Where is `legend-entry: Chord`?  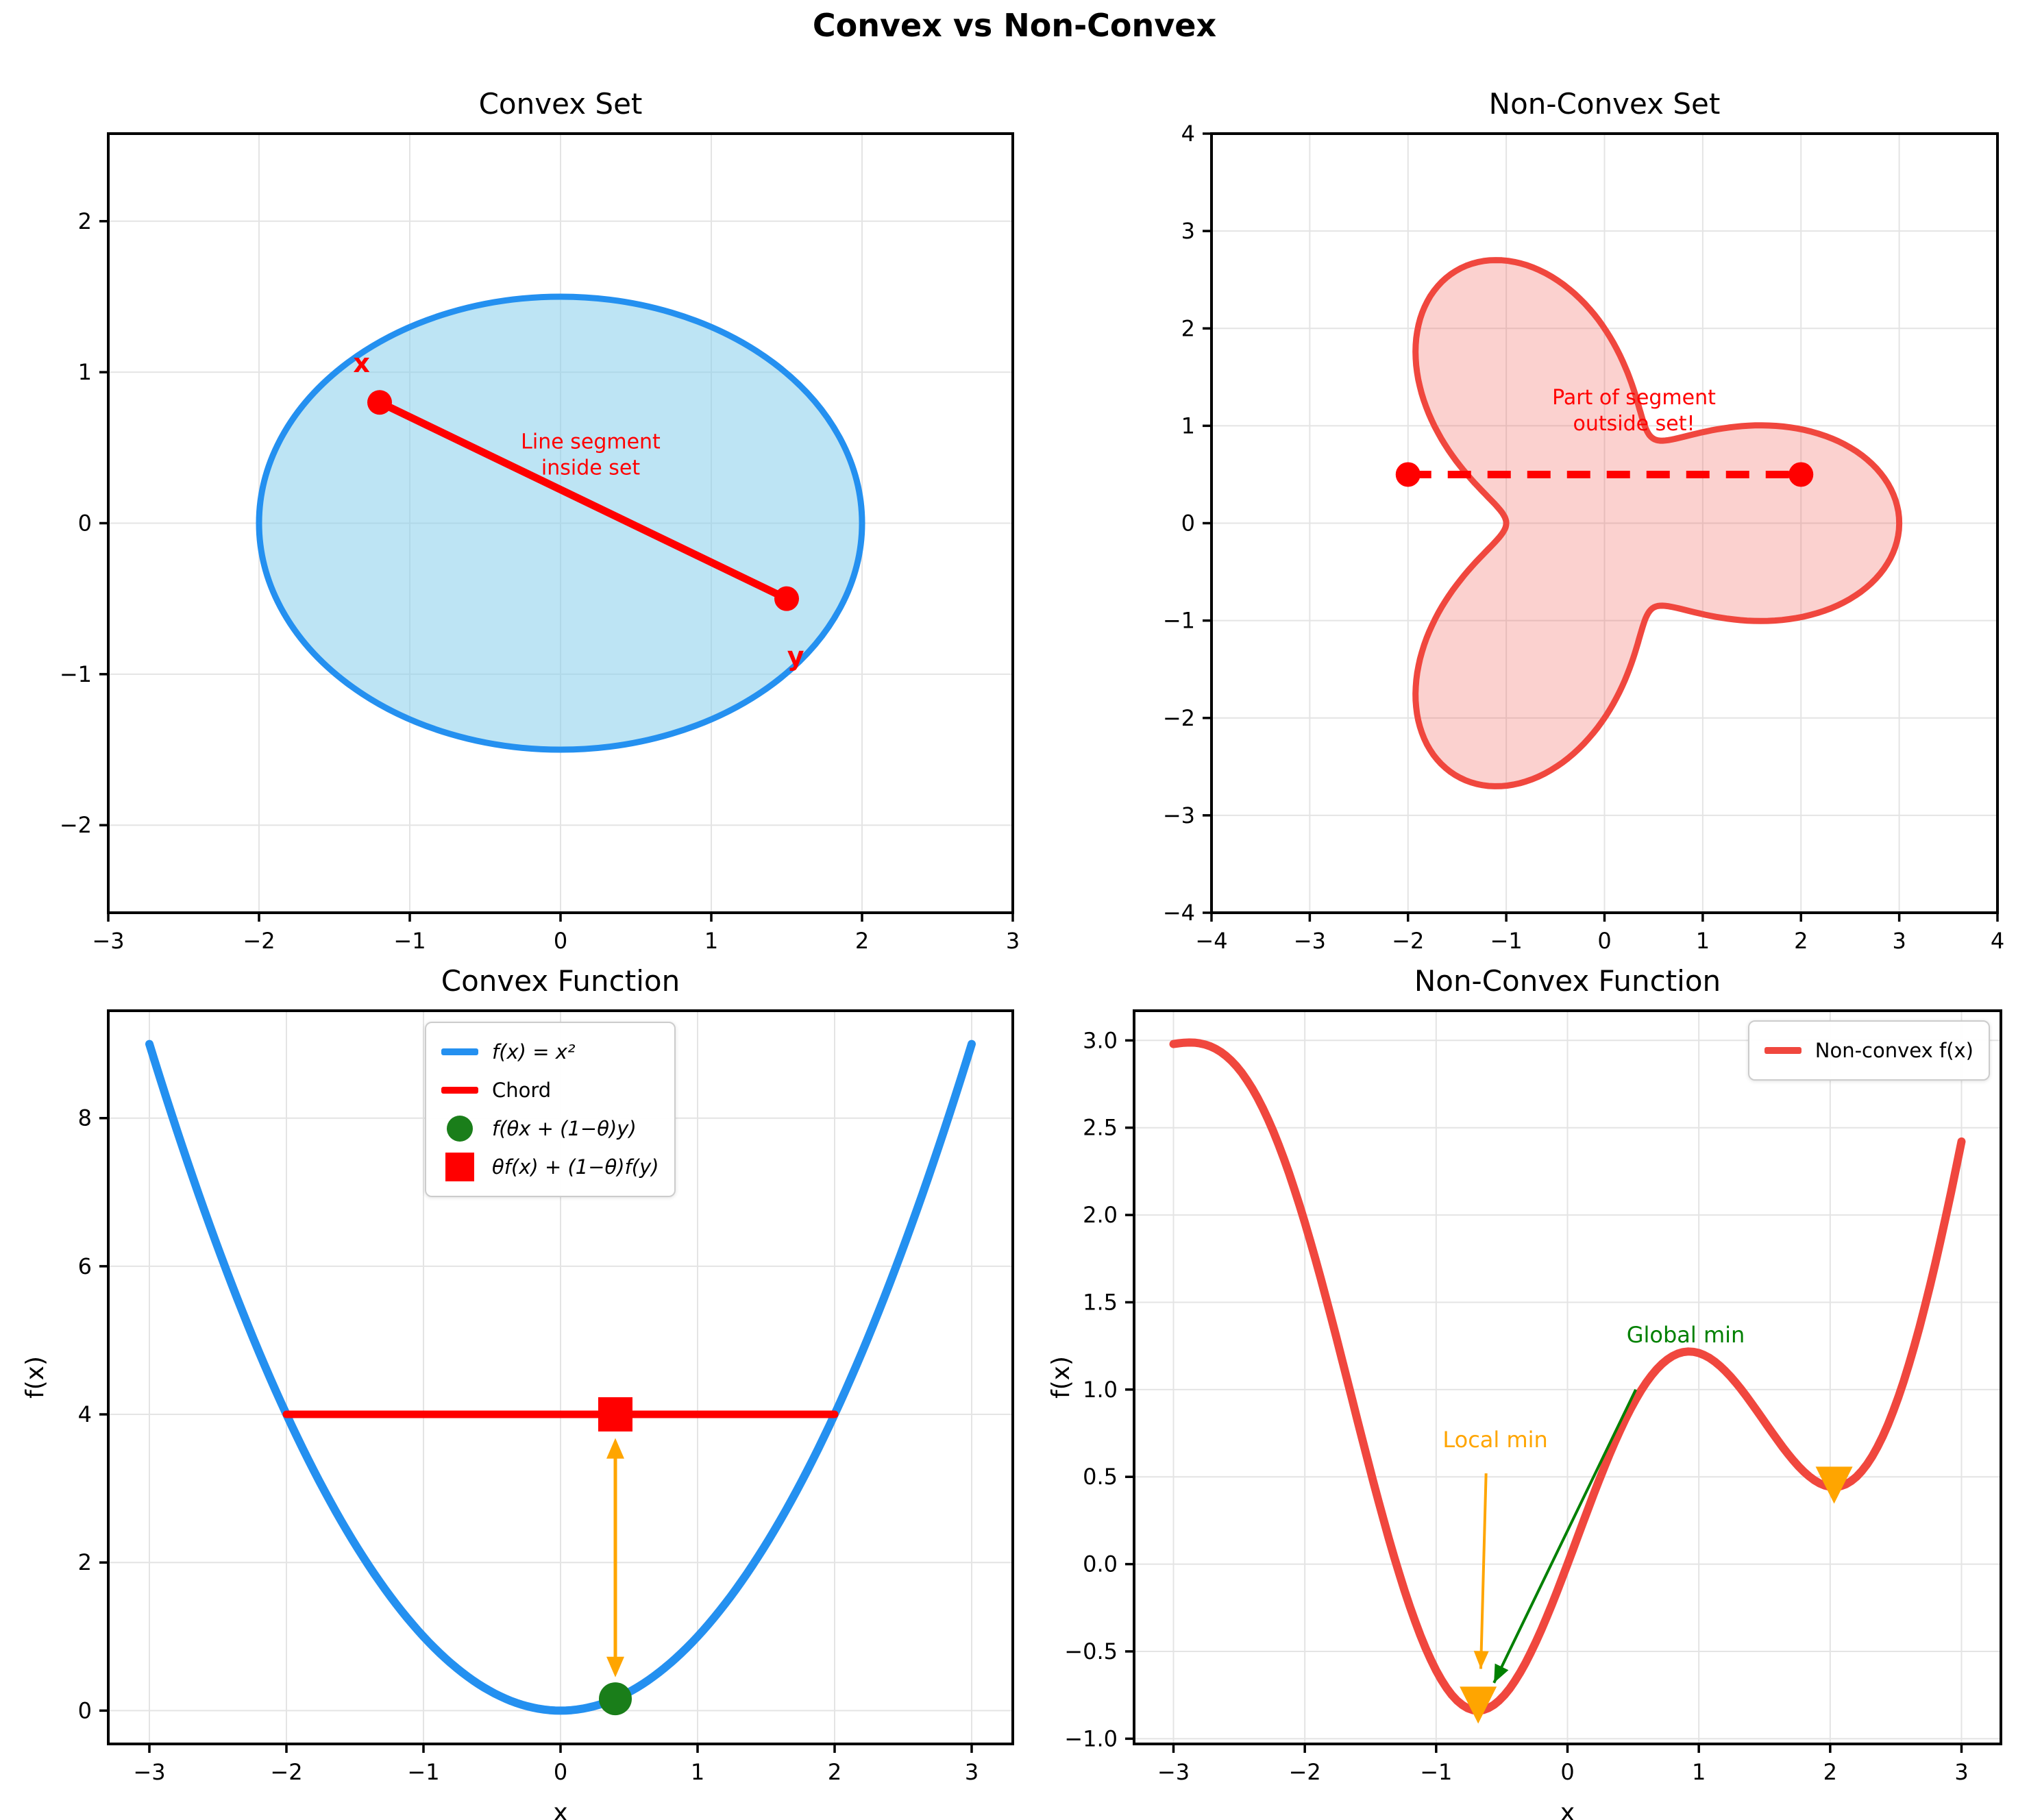 legend-entry: Chord is located at coordinates (550, 1090).